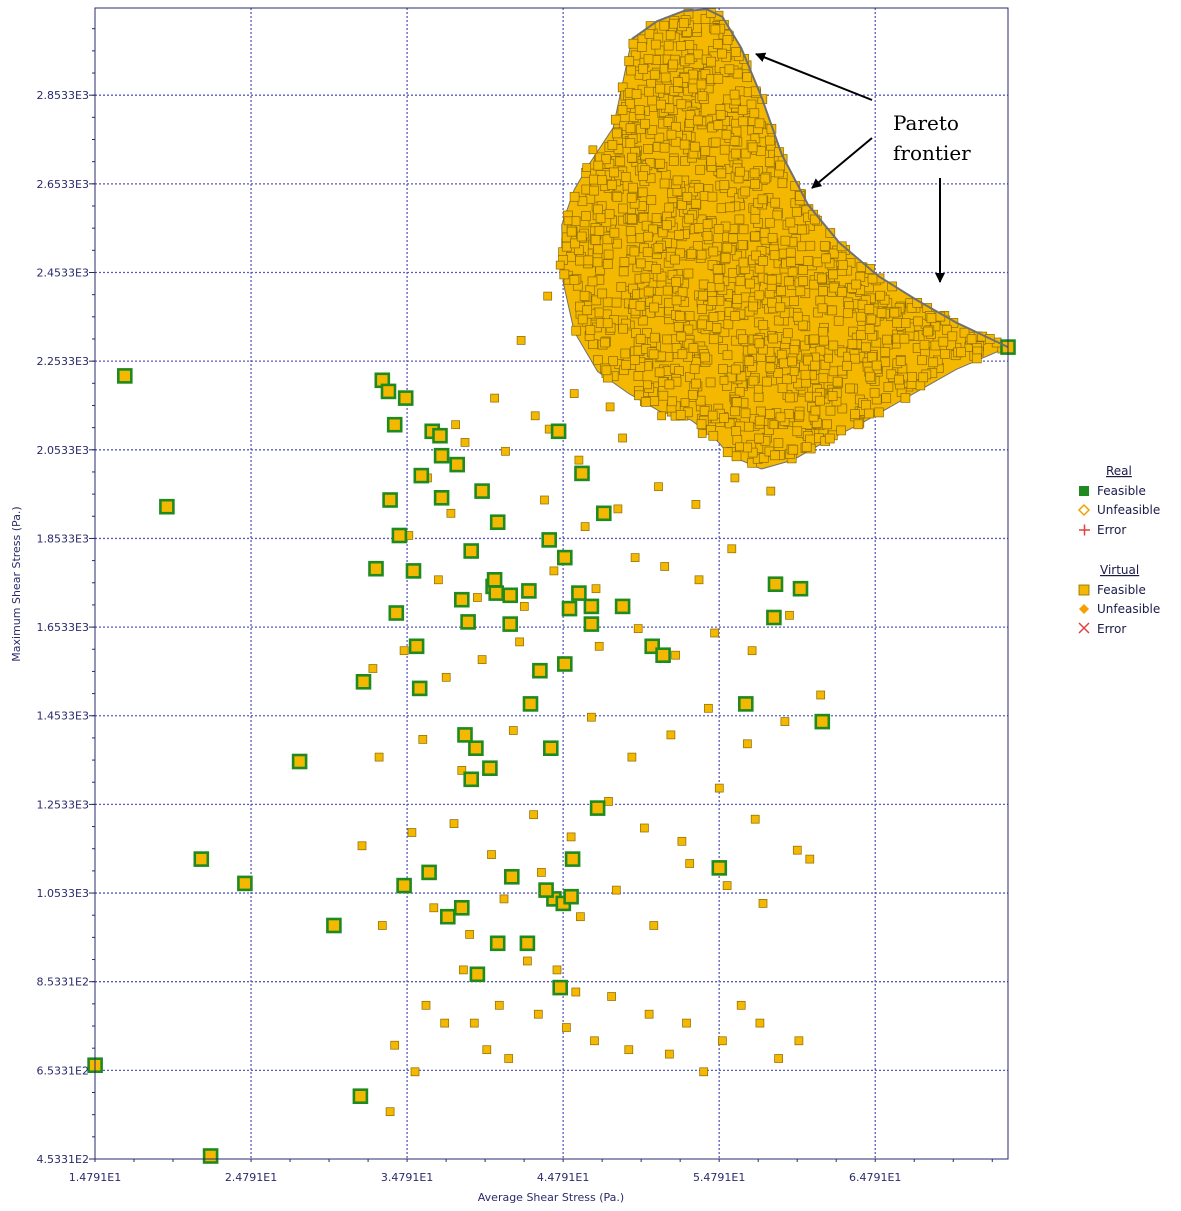 This screenshot has width=1181, height=1211. I want to click on x-tick-label: 4.4791E1, so click(563, 1177).